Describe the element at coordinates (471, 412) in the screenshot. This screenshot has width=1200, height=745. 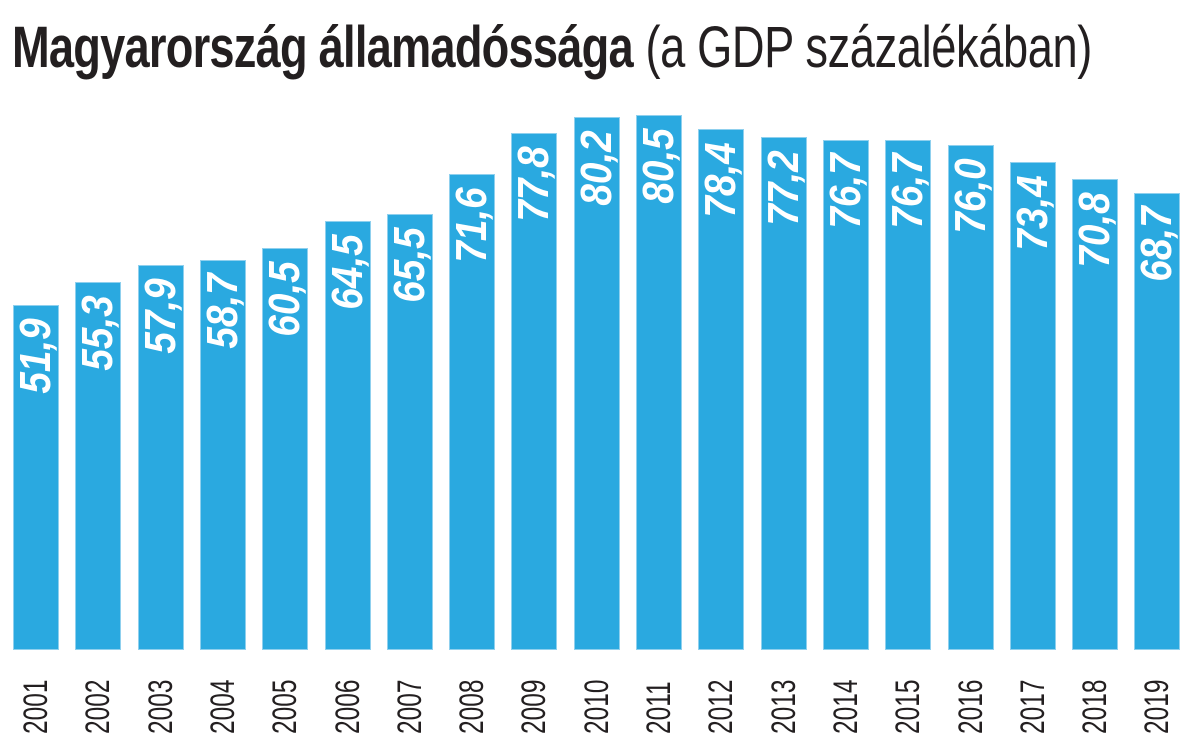
I see `bar: 71,6` at that location.